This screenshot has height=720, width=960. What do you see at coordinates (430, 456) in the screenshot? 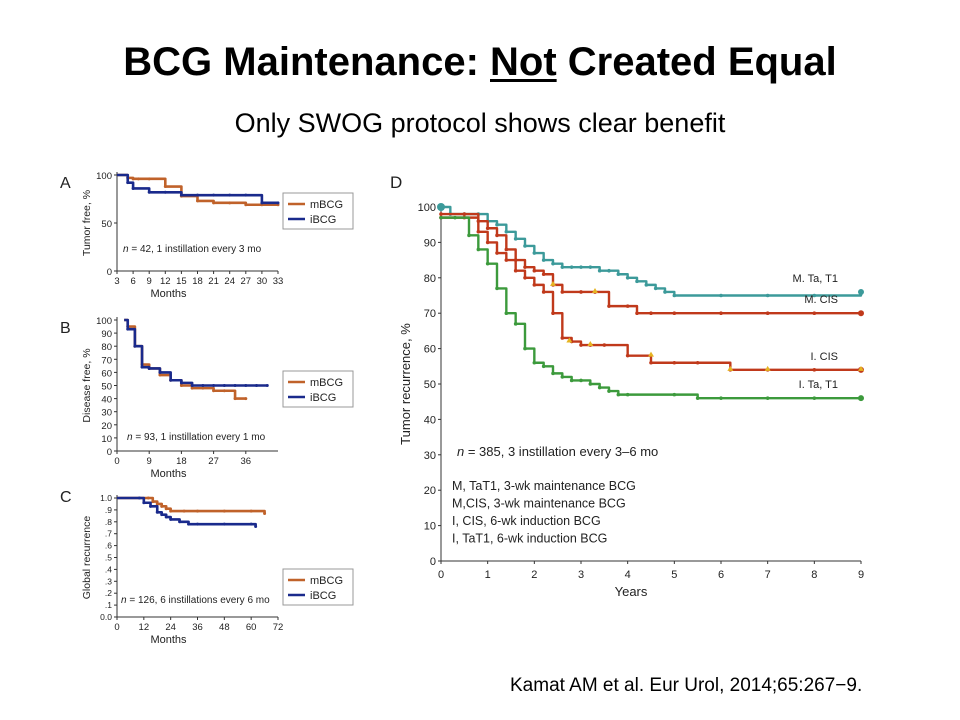
I see `y-tick-label-D: 30` at bounding box center [430, 456].